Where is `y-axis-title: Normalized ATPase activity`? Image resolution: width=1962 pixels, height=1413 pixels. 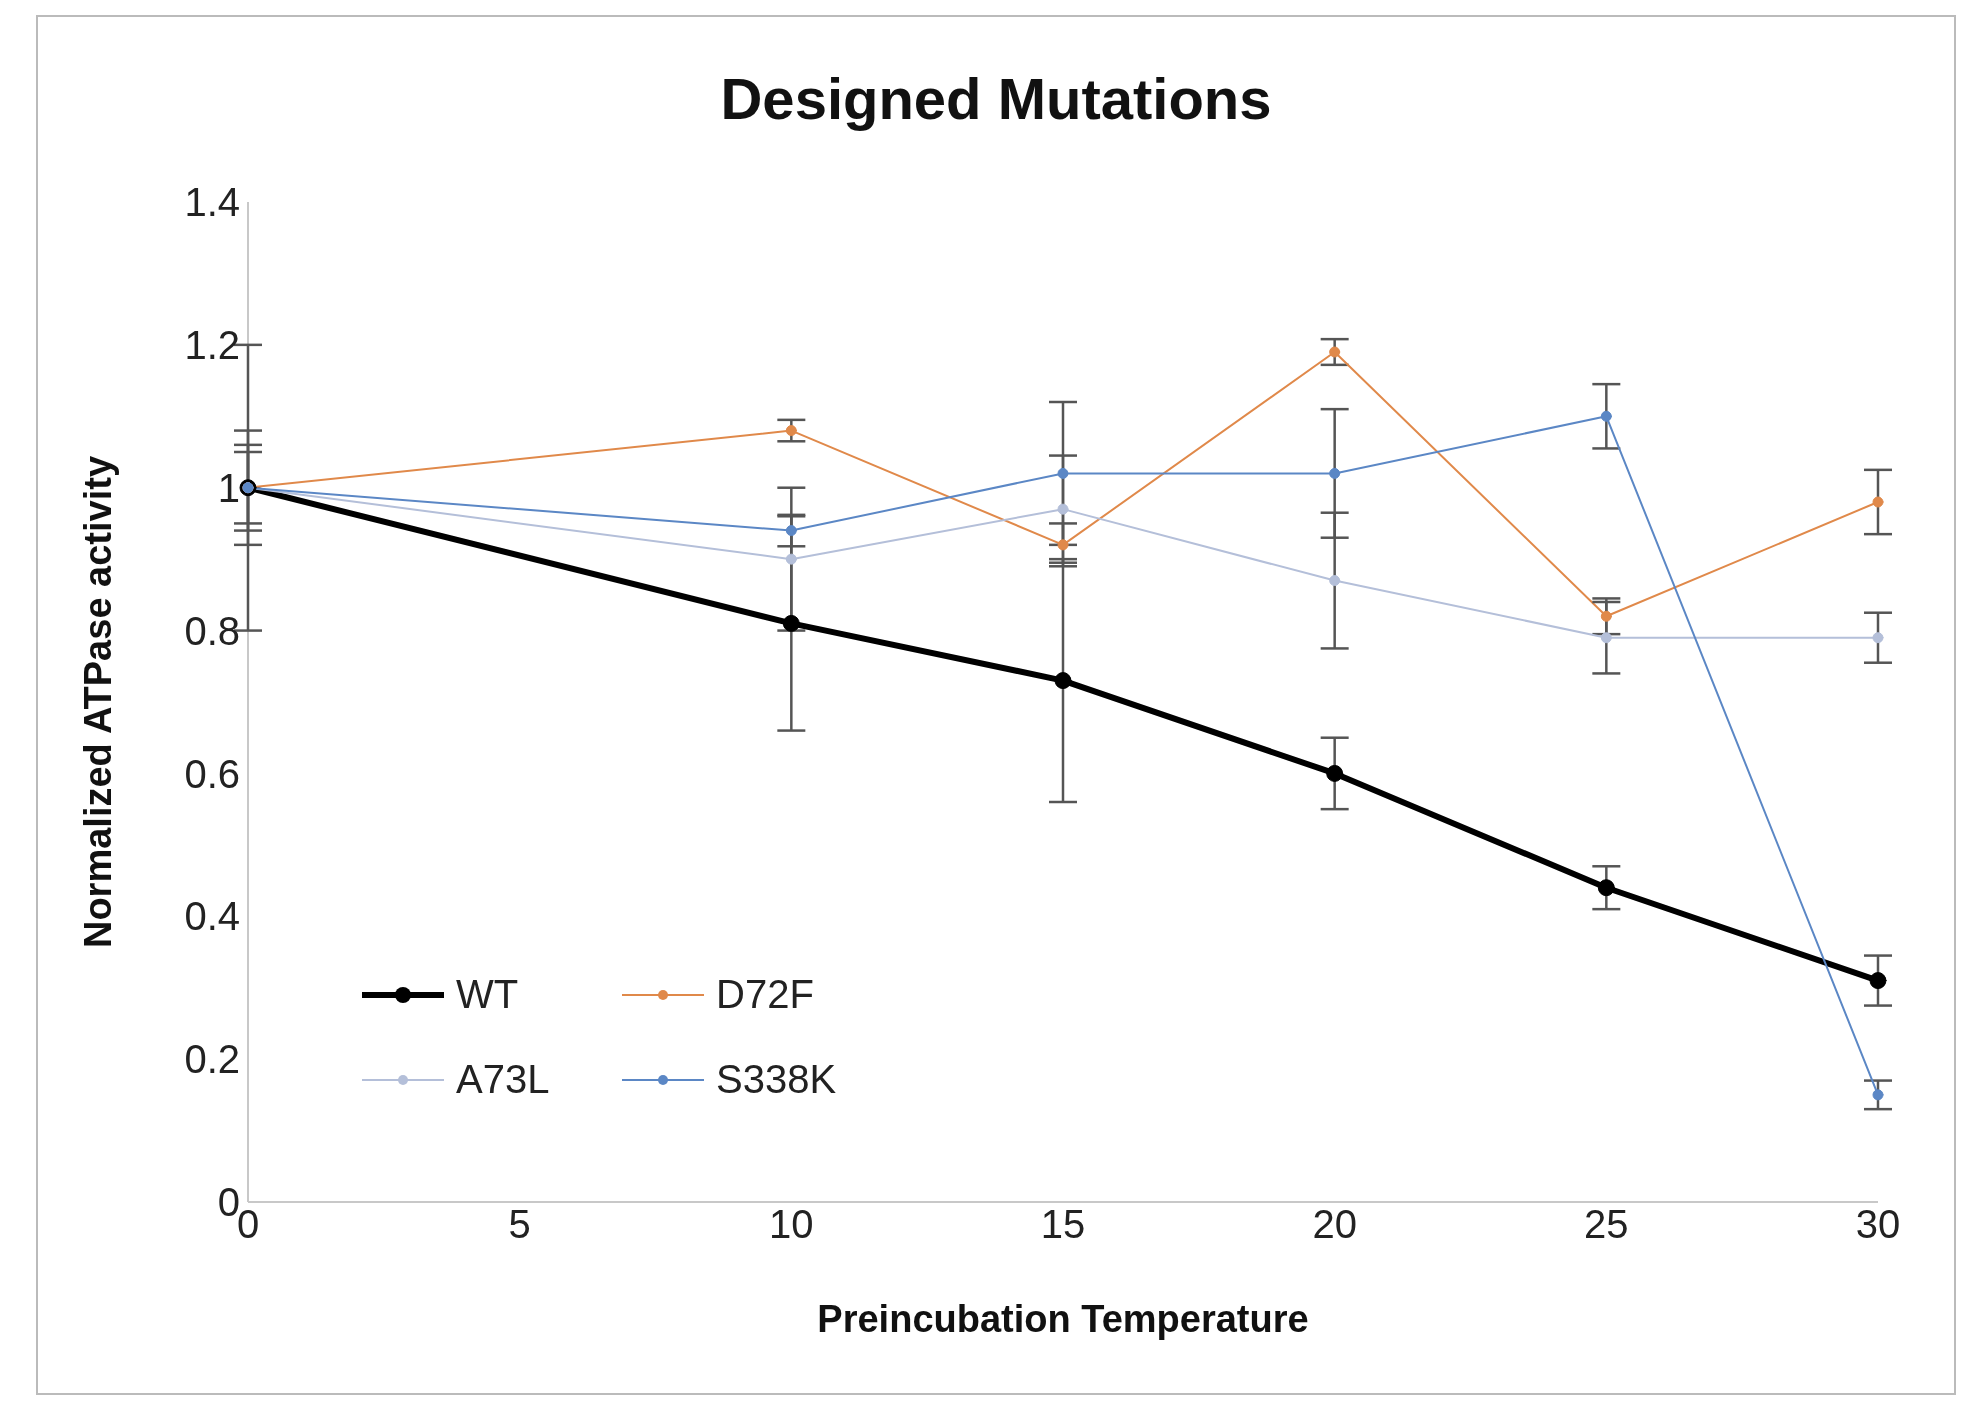 y-axis-title: Normalized ATPase activity is located at coordinates (98, 702).